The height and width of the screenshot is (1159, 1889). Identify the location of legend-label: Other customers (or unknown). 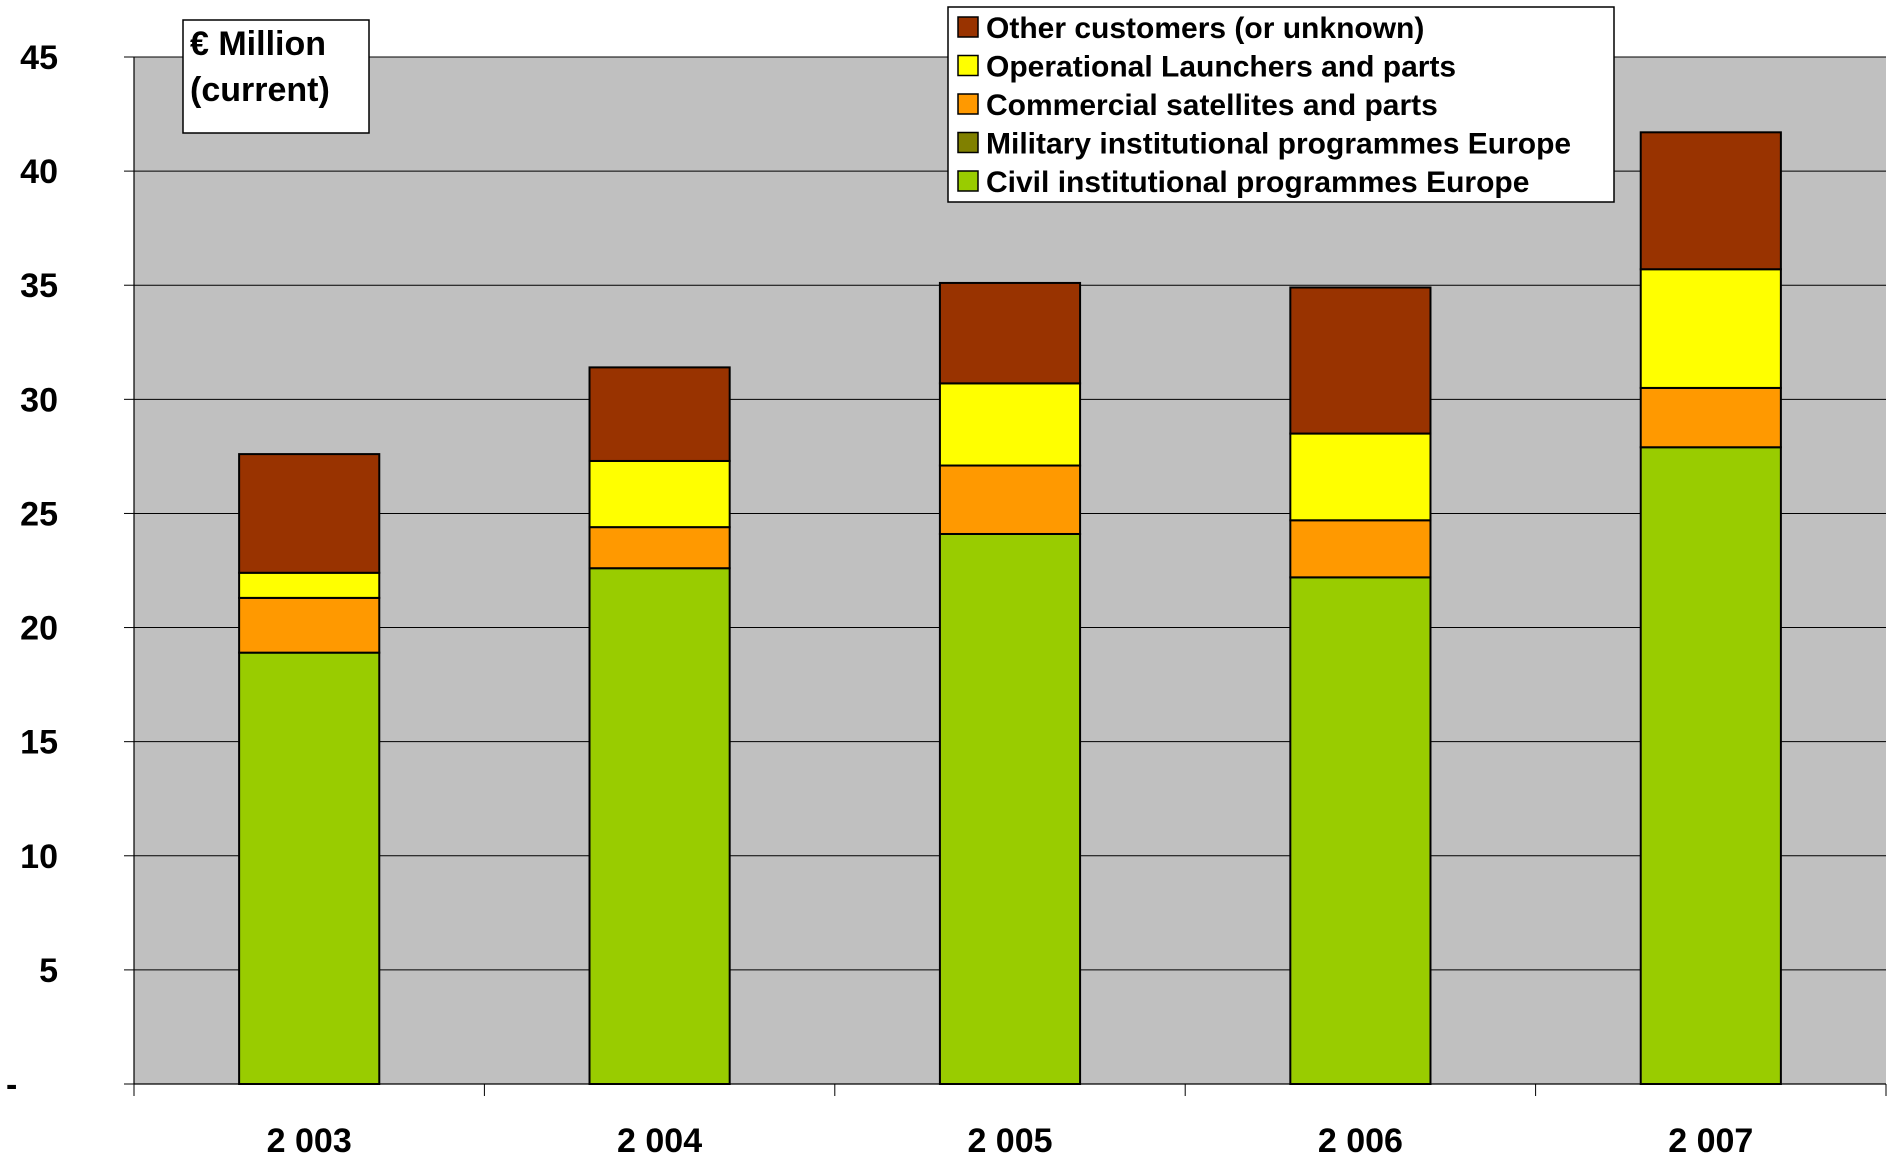
(1205, 28).